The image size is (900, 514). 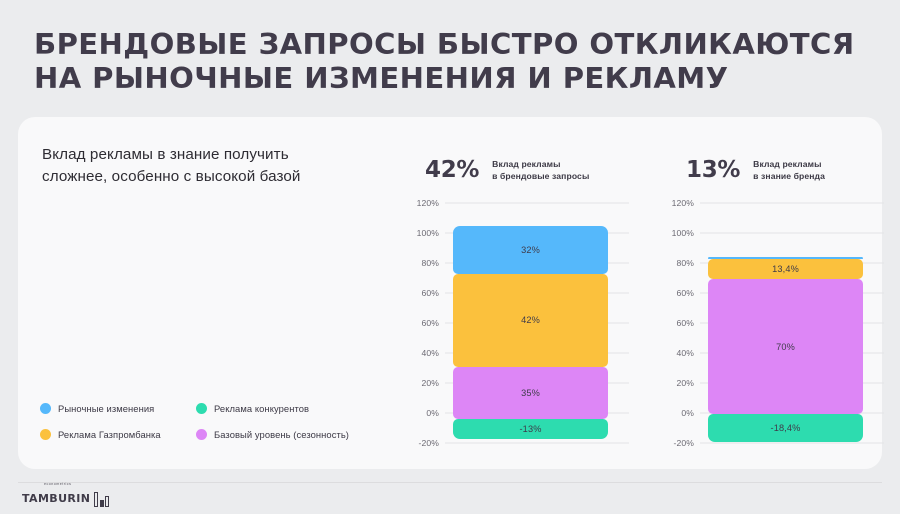 I want to click on legend-label: Реклама Газпромбанка, so click(x=109, y=434).